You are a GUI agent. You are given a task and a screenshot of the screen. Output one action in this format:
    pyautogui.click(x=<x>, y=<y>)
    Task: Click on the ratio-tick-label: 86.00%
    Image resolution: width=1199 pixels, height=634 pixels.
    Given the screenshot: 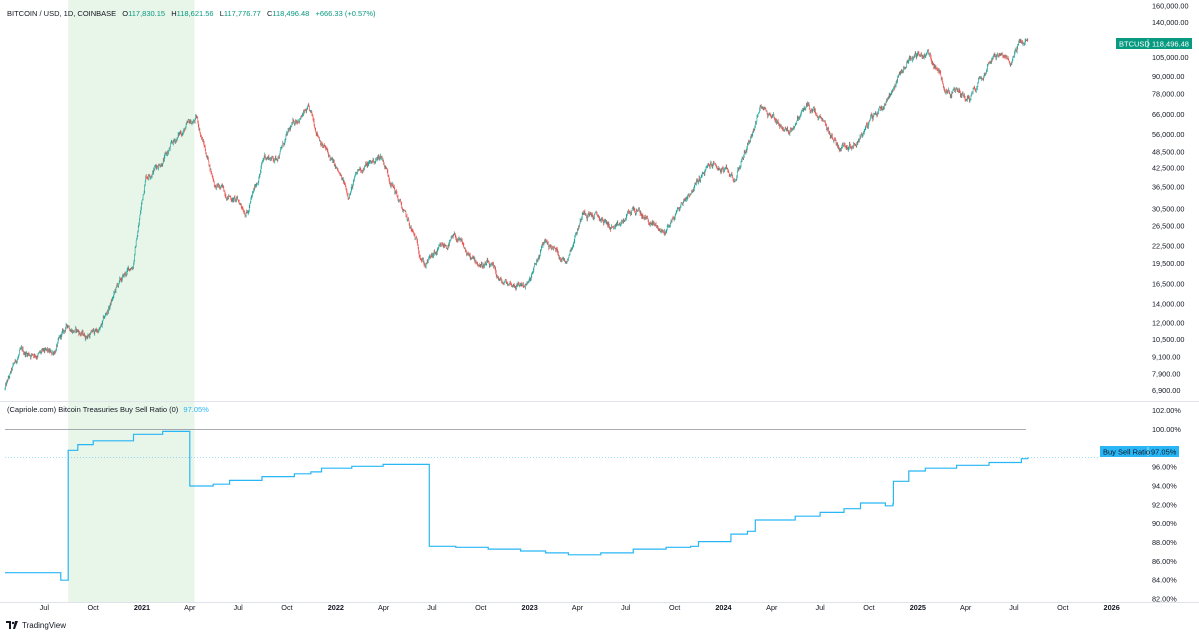 What is the action you would take?
    pyautogui.click(x=1164, y=561)
    